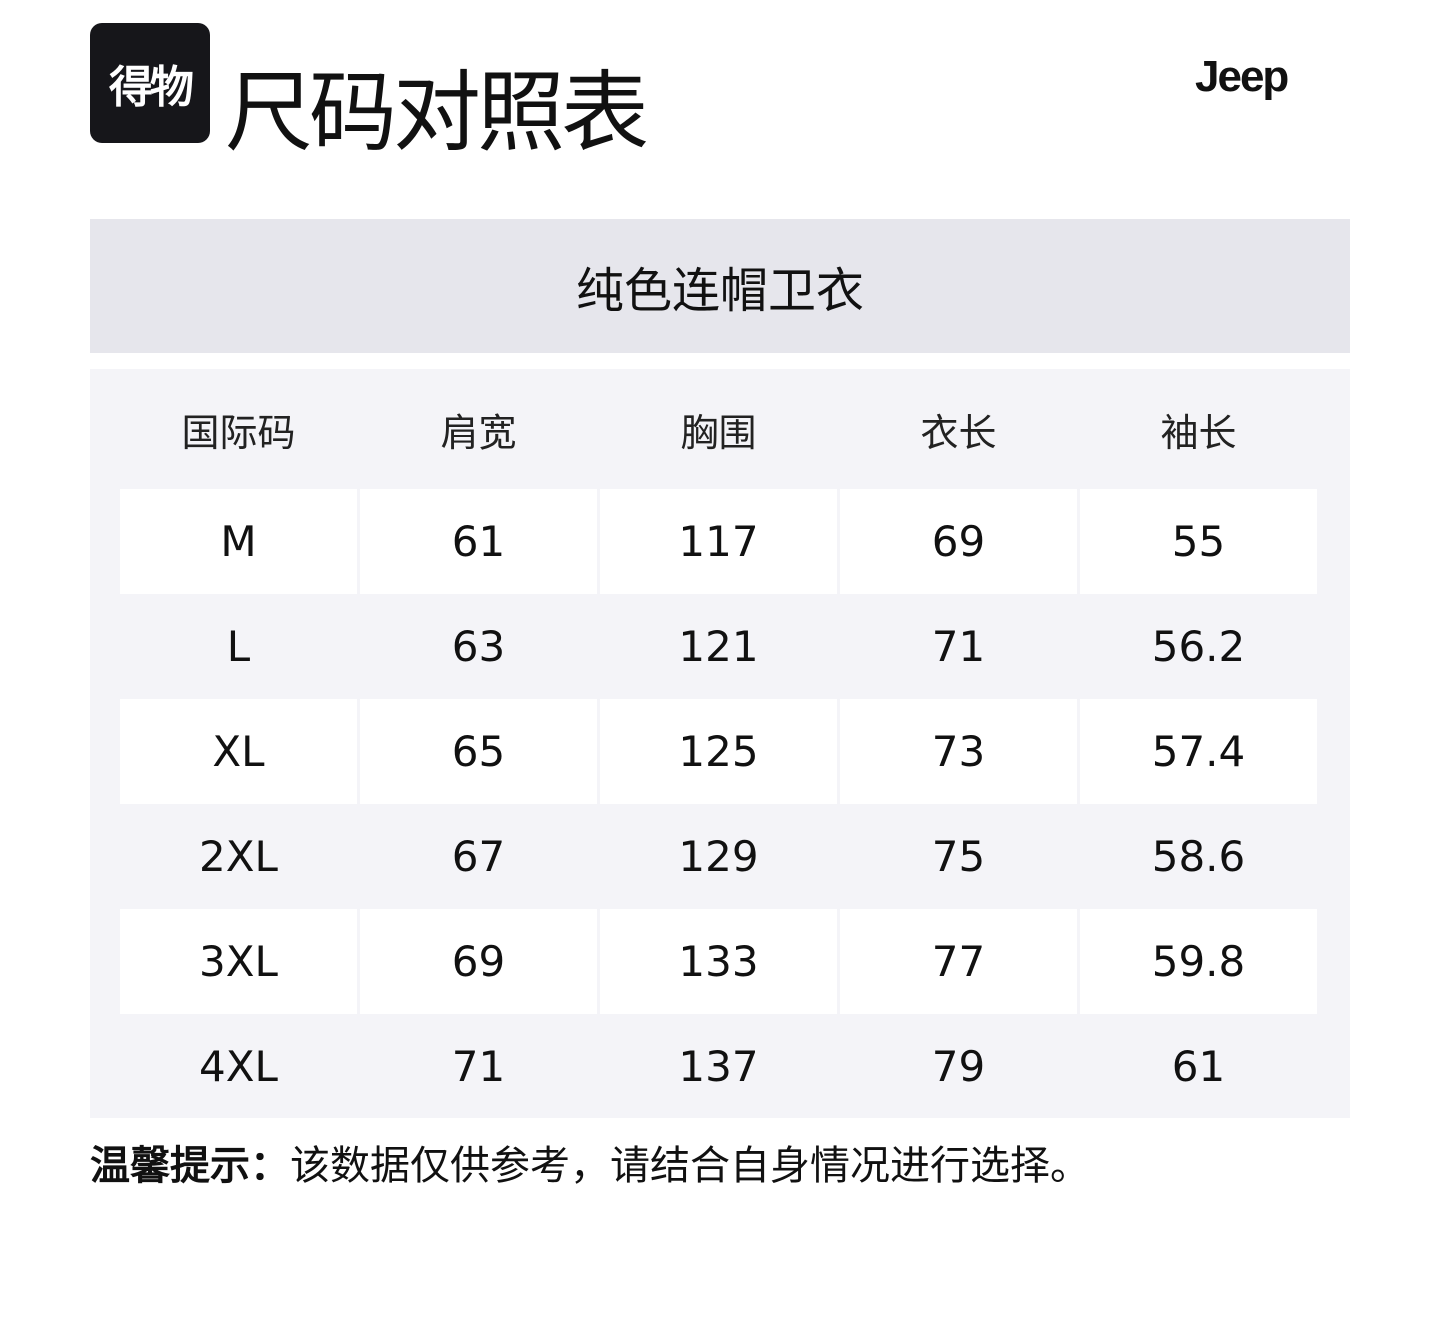  Describe the element at coordinates (958, 961) in the screenshot. I see `table-cell: 77` at that location.